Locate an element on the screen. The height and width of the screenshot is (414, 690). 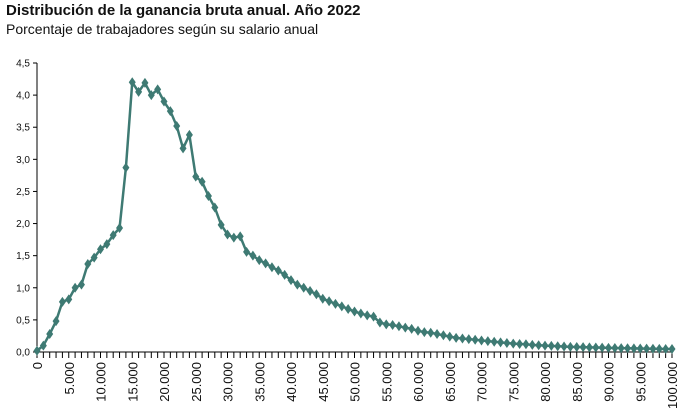
x-tick-label: 95.000 is located at coordinates (640, 382).